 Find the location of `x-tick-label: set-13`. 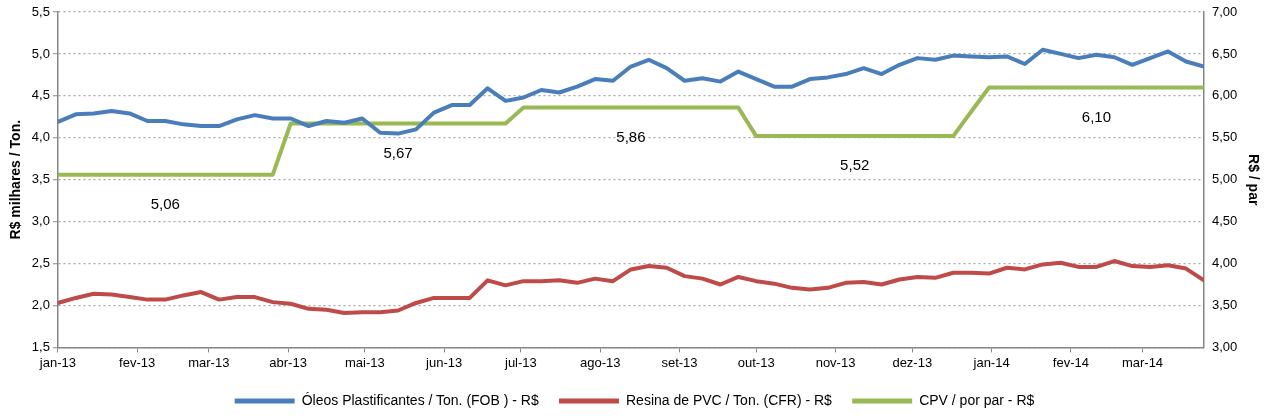

x-tick-label: set-13 is located at coordinates (679, 362).